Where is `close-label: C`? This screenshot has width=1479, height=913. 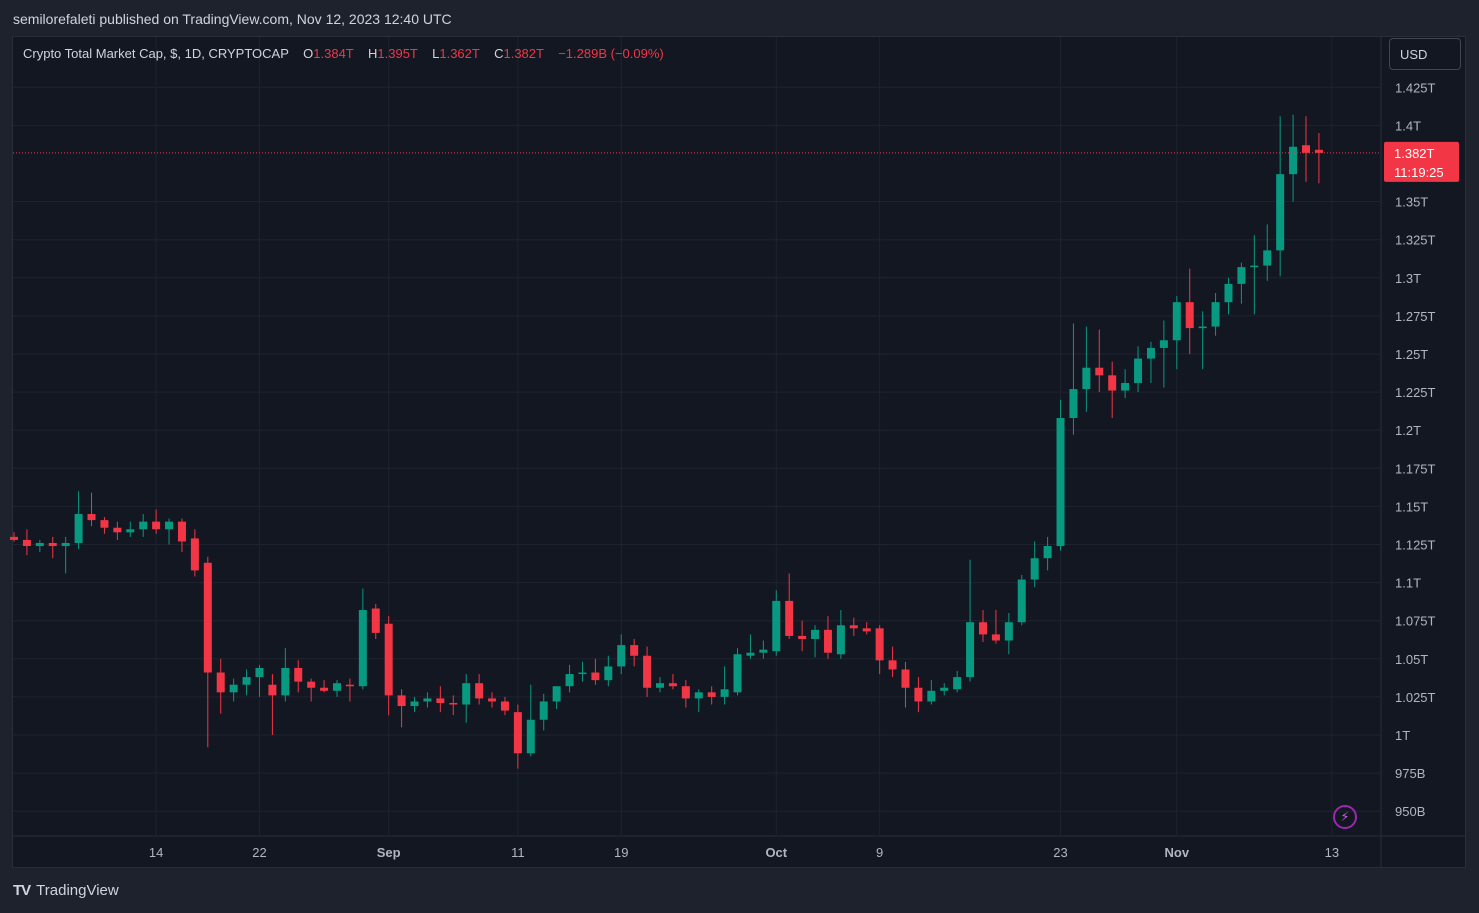
close-label: C is located at coordinates (499, 53).